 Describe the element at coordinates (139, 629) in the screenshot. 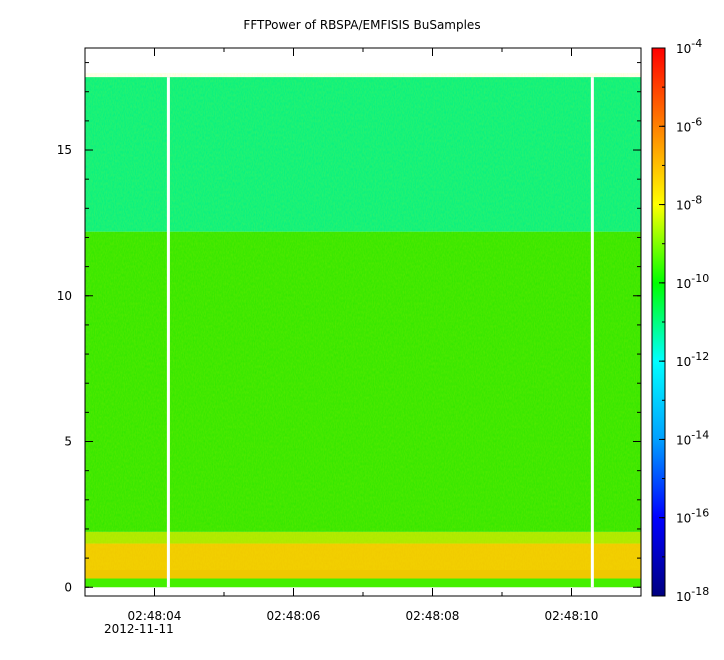

I see `x-date-label: 2012-11-11` at that location.